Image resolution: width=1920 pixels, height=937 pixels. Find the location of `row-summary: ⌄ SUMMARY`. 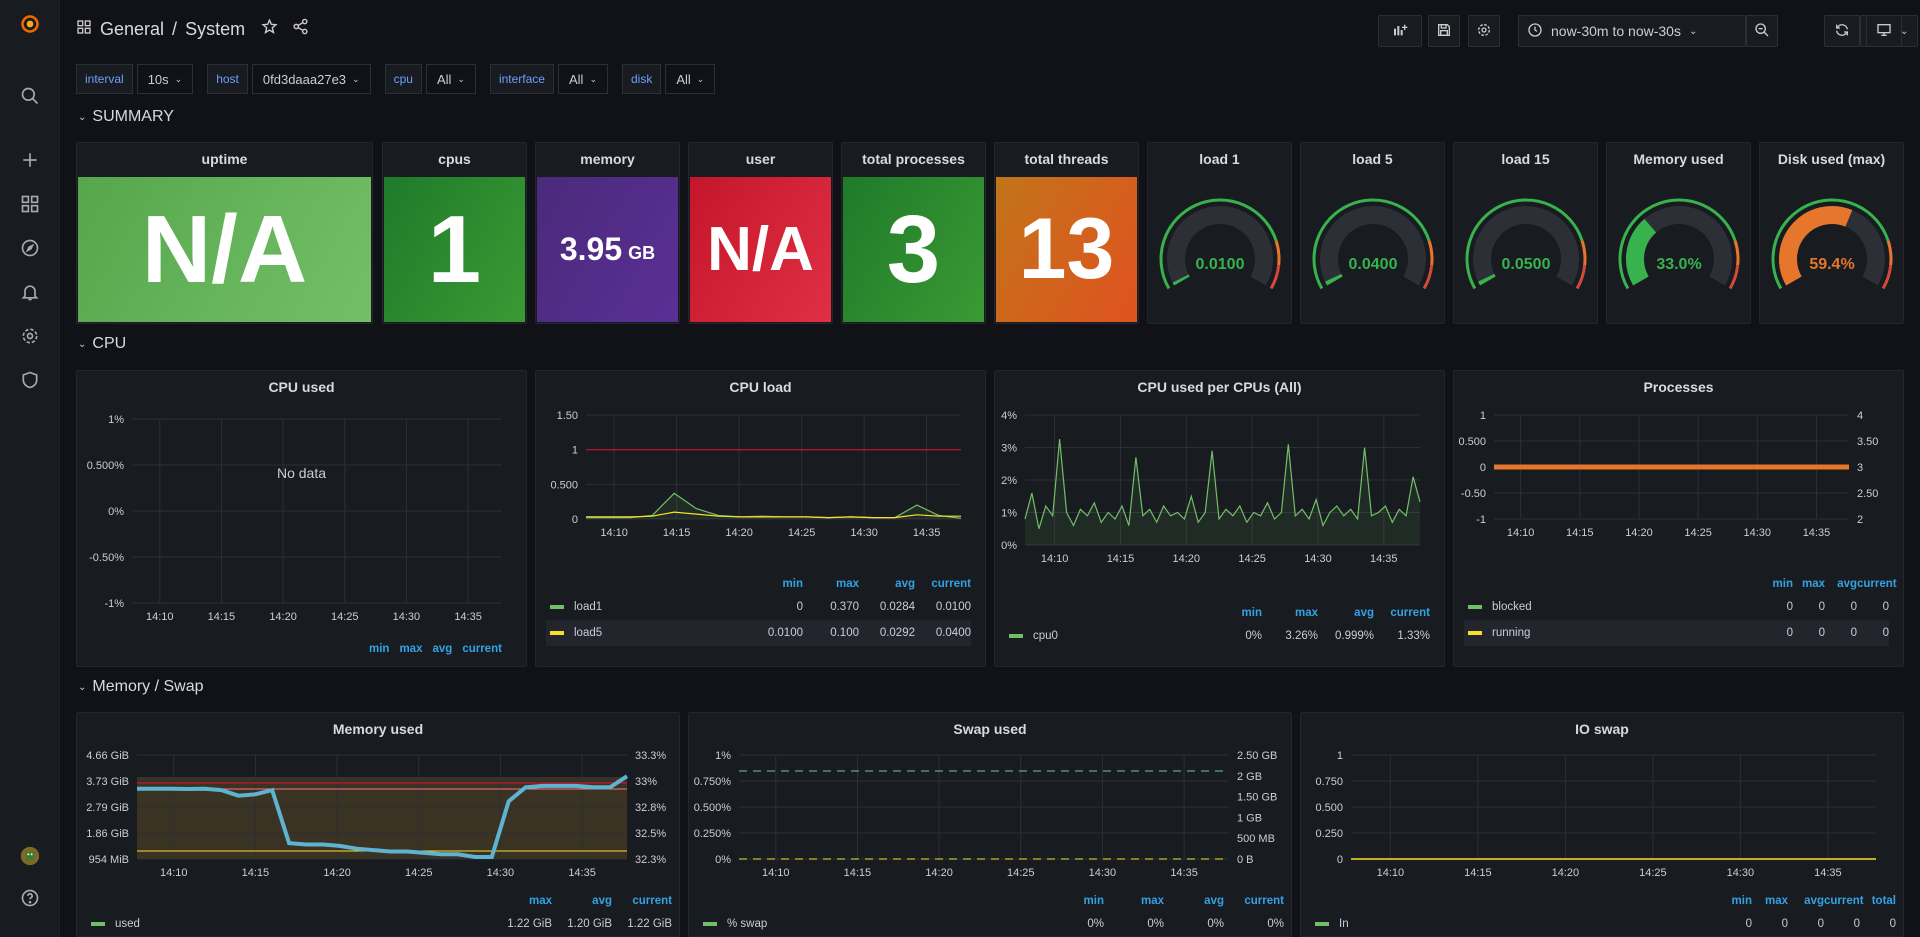

row-summary: ⌄ SUMMARY is located at coordinates (126, 117).